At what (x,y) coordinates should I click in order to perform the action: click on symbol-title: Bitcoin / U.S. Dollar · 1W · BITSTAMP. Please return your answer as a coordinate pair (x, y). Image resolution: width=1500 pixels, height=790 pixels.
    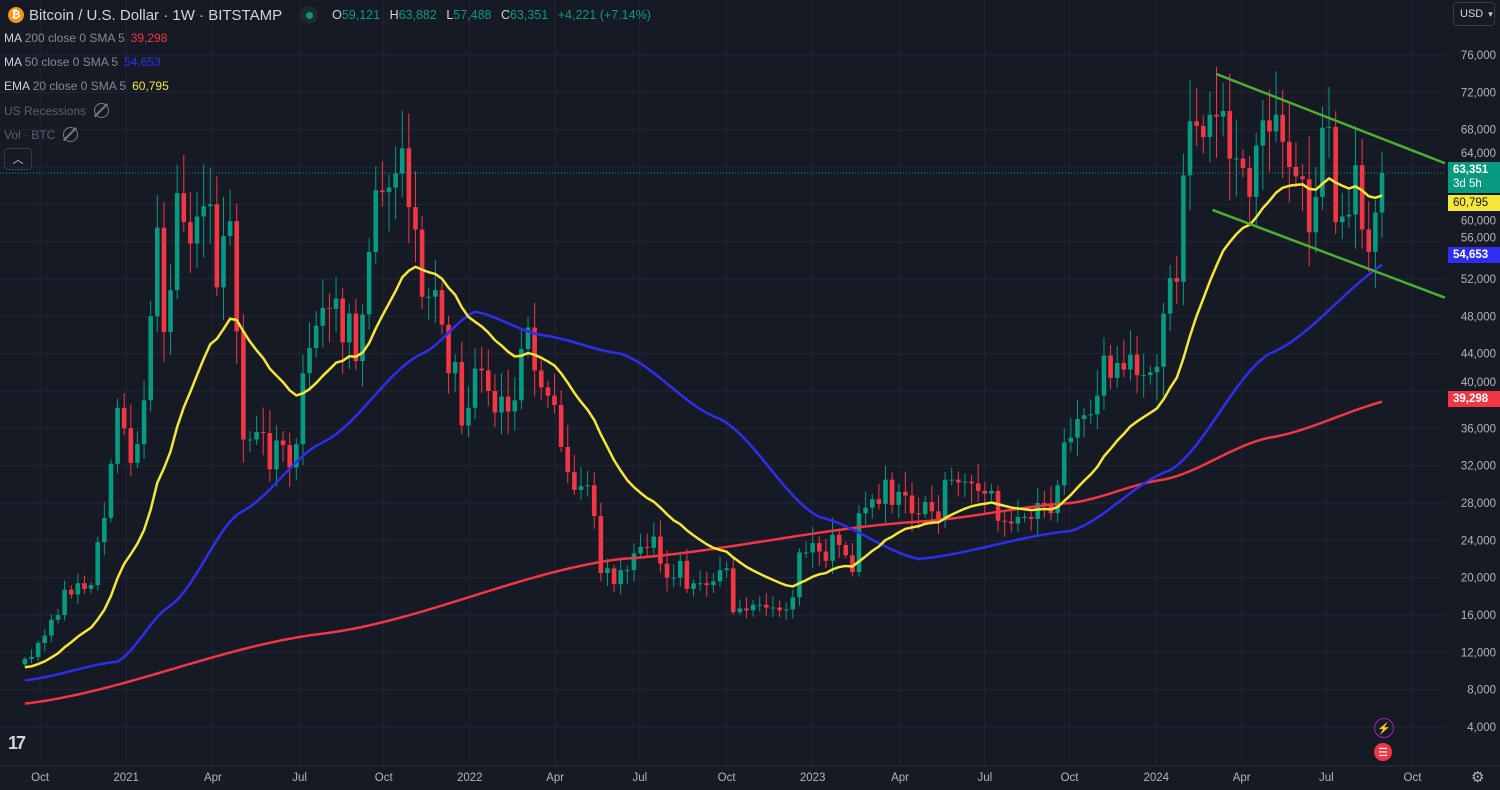
    Looking at the image, I should click on (156, 15).